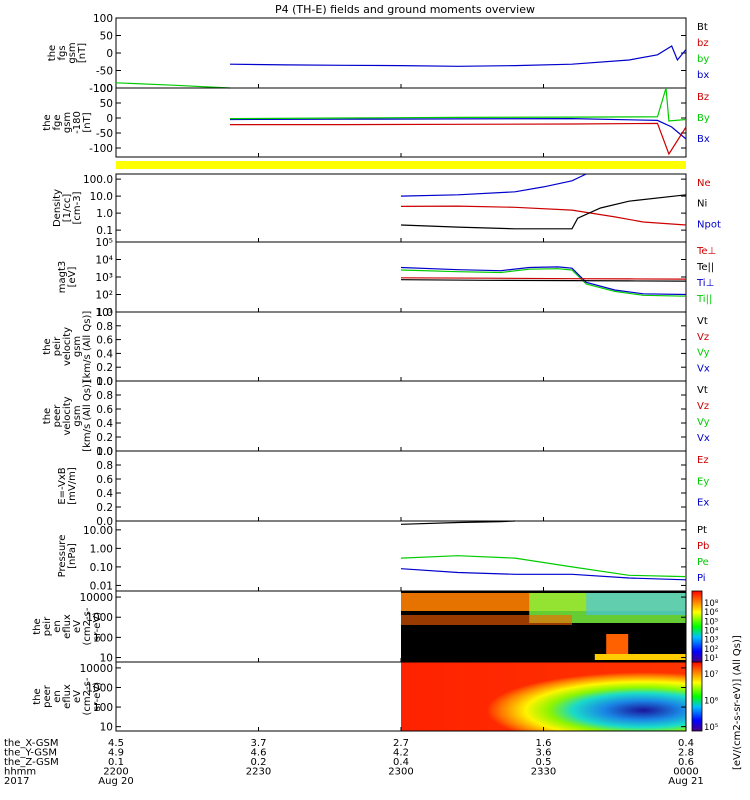  I want to click on x-row-value: 0.1, so click(116, 762).